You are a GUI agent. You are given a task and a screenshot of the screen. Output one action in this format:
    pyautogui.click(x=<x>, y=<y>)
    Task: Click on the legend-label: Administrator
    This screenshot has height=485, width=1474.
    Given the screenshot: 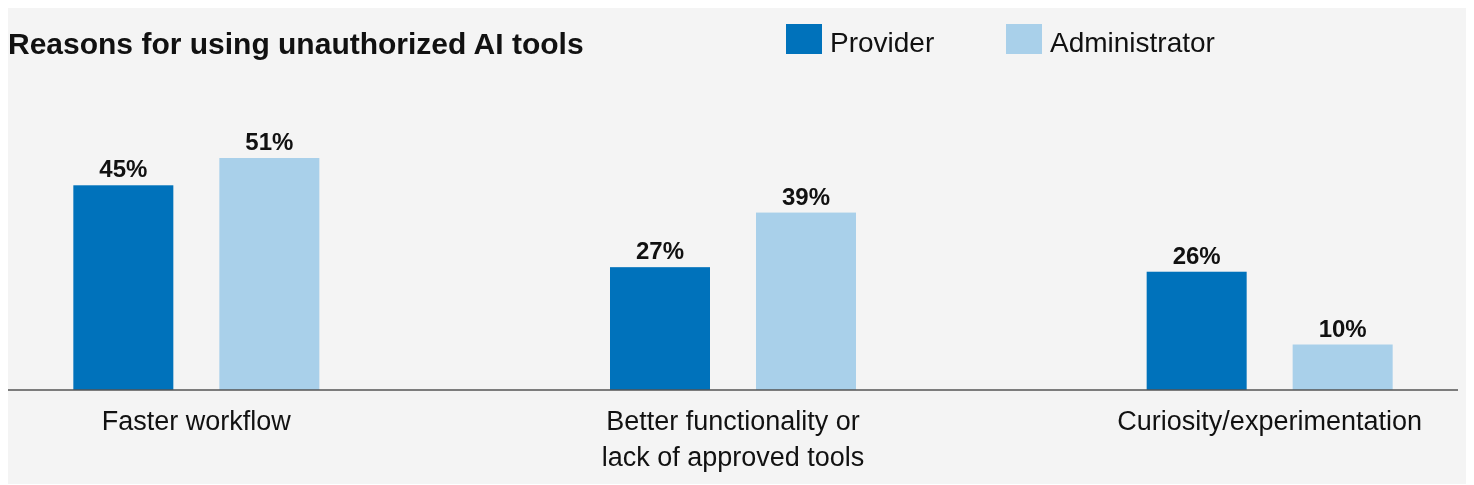 What is the action you would take?
    pyautogui.click(x=1132, y=42)
    